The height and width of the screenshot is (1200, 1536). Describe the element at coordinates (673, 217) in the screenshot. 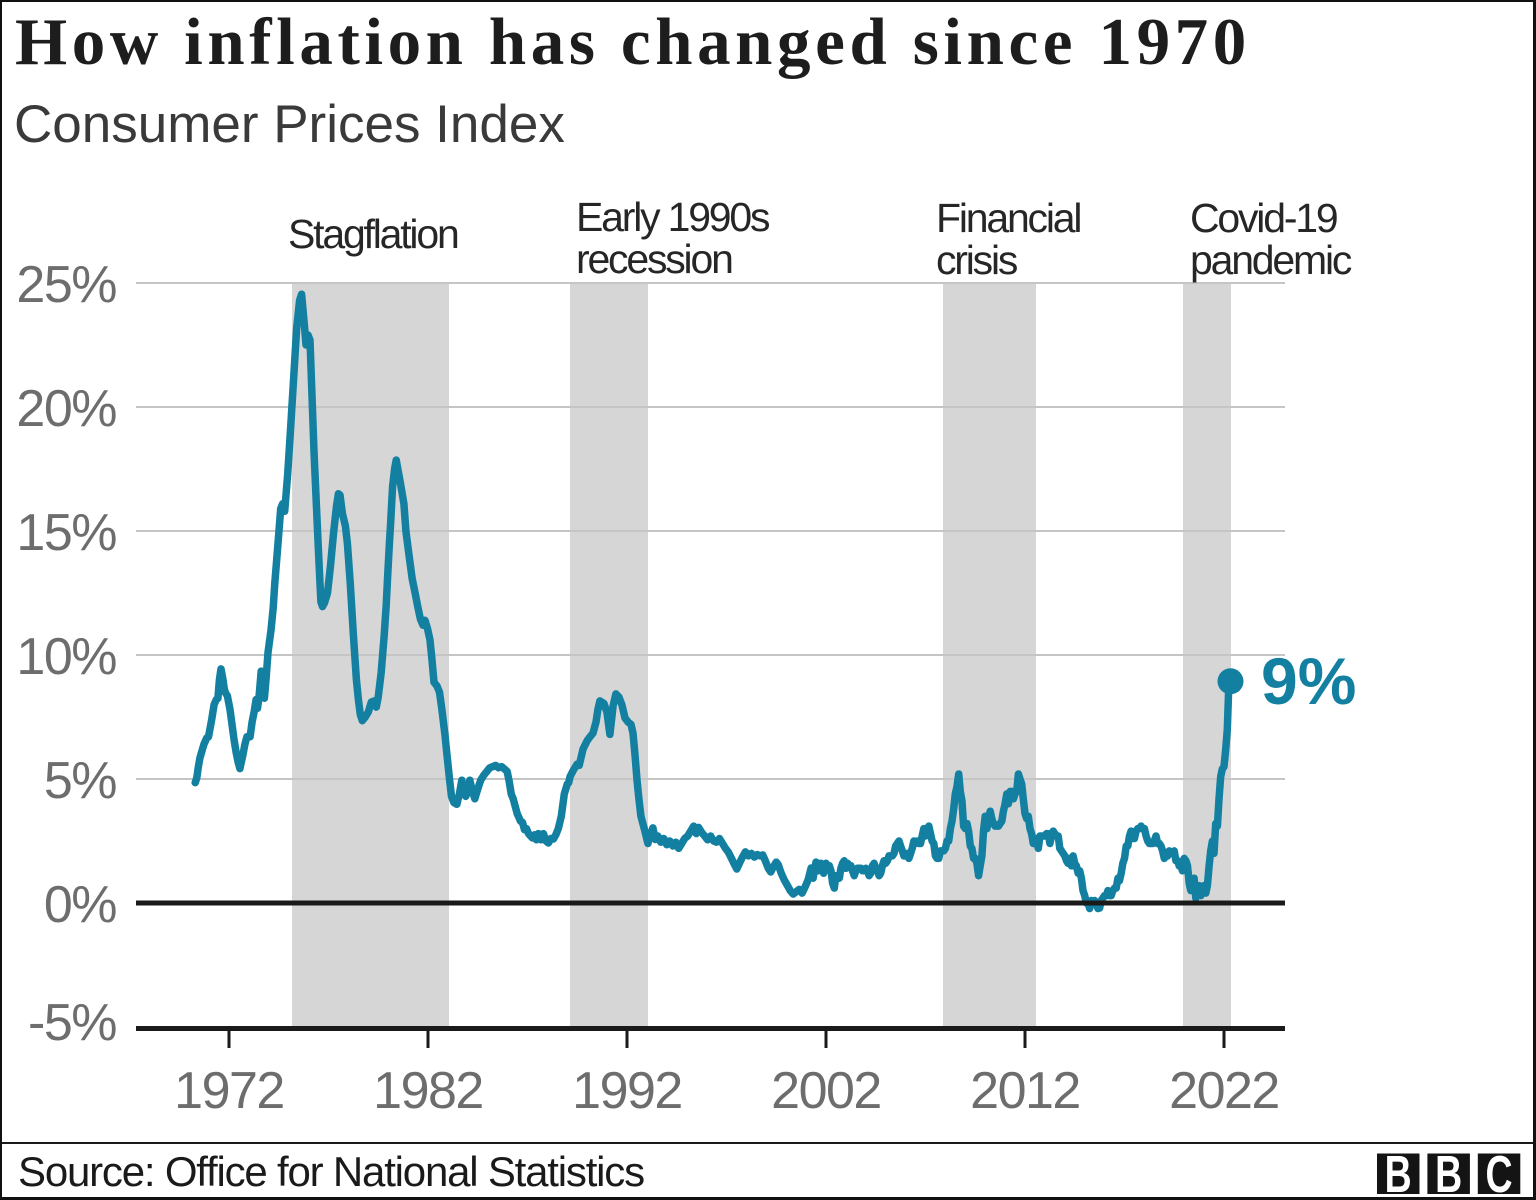

I see `svg-text: Early 1990s` at that location.